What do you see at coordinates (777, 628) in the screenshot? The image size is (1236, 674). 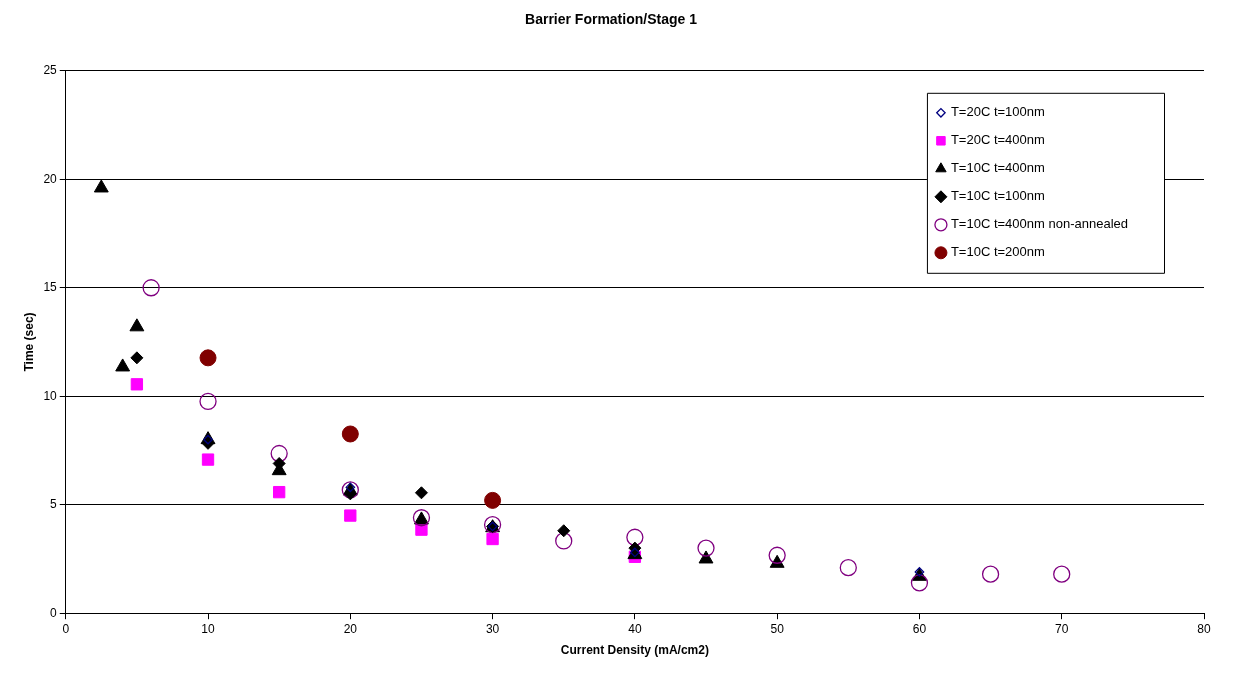 I see `x-tick-label: 50` at bounding box center [777, 628].